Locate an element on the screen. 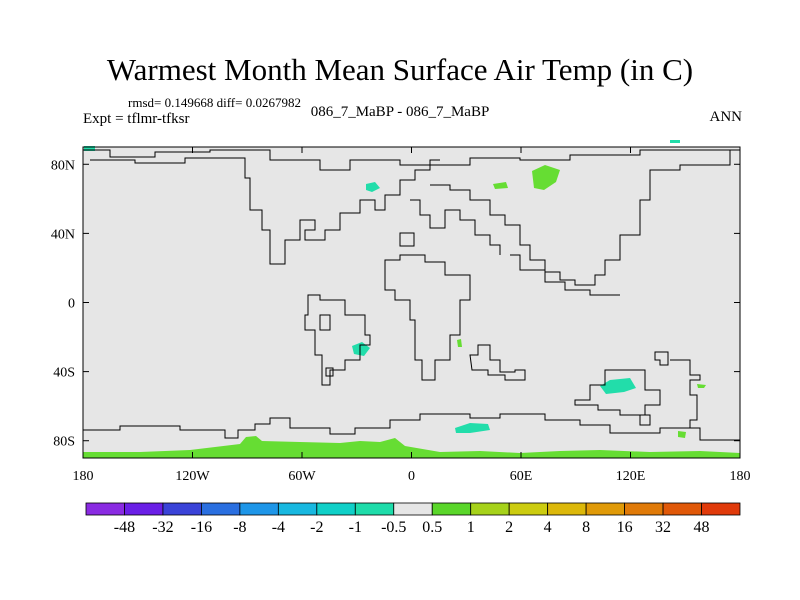 The image size is (800, 600). coast-australia is located at coordinates (617, 392).